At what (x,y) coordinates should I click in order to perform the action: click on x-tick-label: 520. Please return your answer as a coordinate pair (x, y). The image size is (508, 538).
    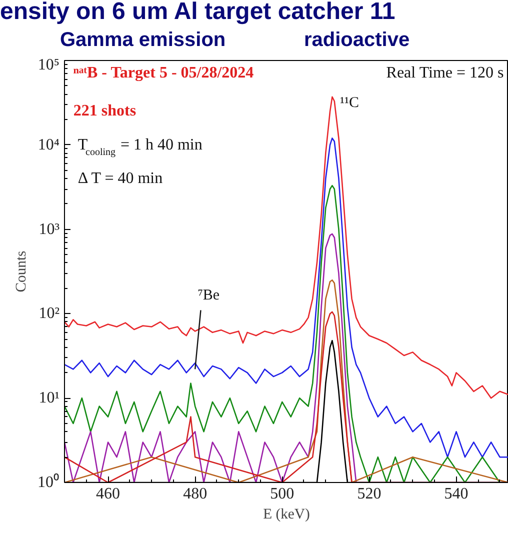
    Looking at the image, I should click on (369, 494).